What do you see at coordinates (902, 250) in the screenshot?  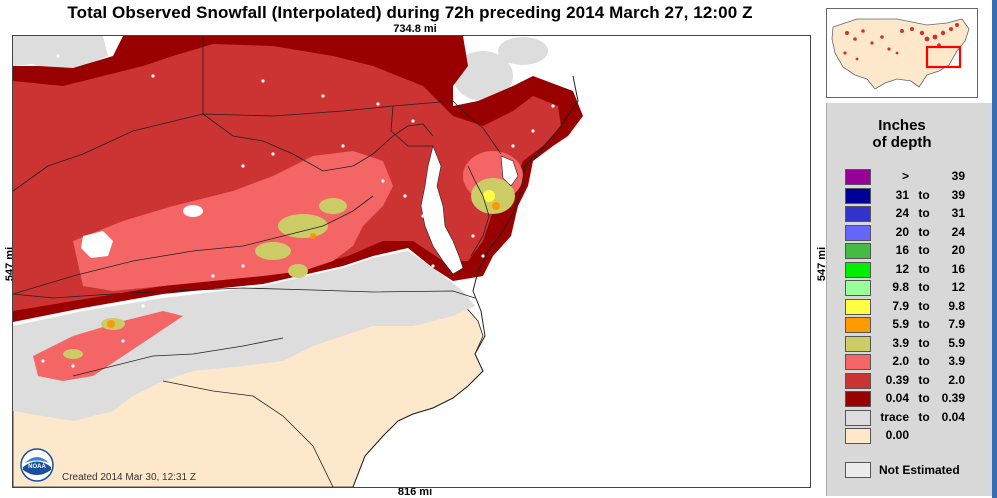 I see `legend-range-low: 16` at bounding box center [902, 250].